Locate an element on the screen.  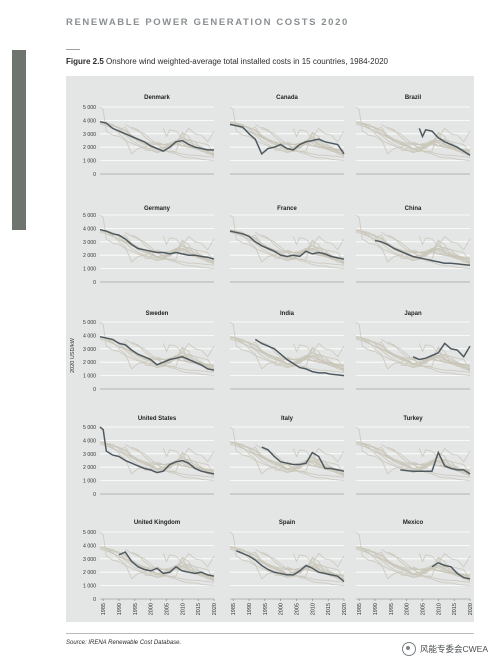
series-line-canada is located at coordinates (287, 139).